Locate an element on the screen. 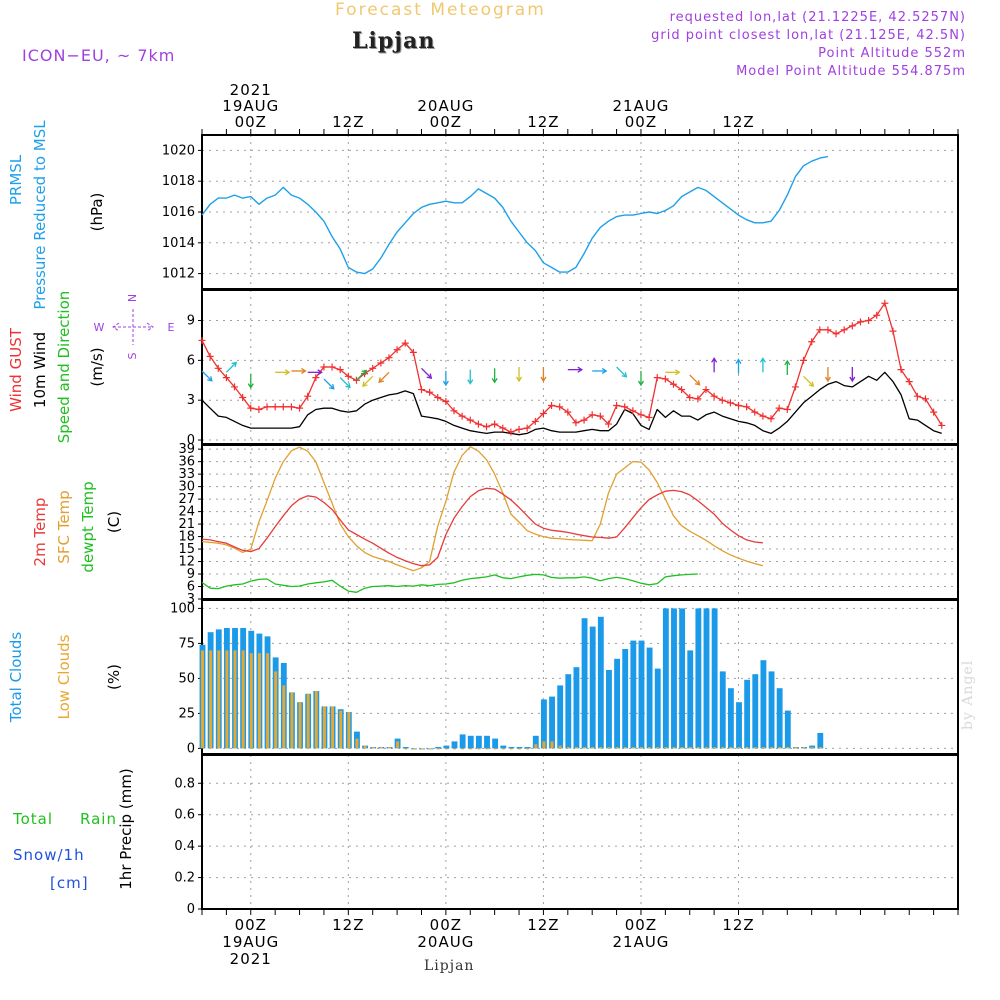 The image size is (1000, 1000). precip-ytick-label: 0.2 is located at coordinates (184, 878).